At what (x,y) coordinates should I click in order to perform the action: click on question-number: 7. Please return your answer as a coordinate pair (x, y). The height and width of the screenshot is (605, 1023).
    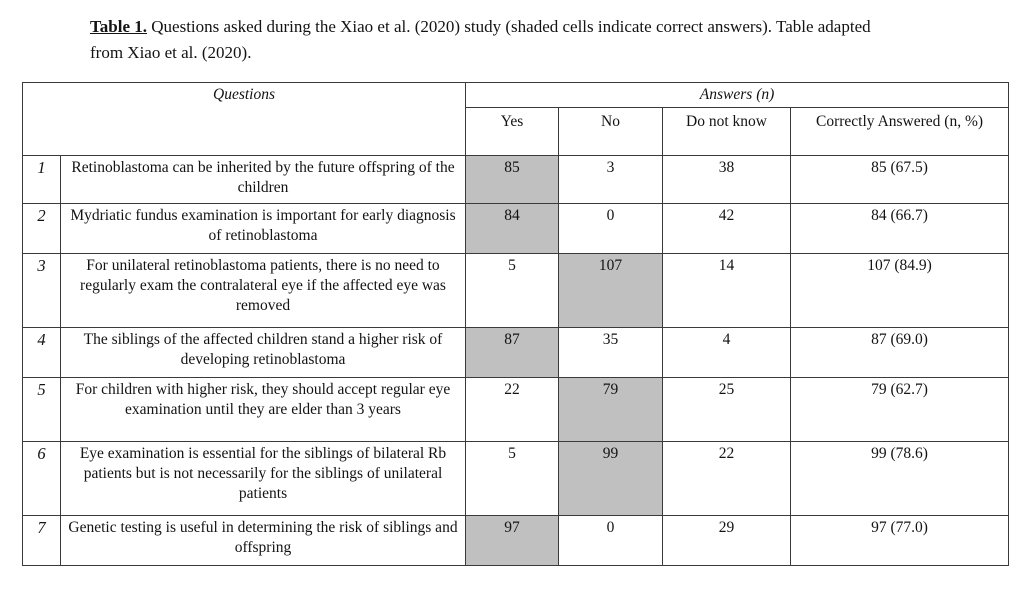
    Looking at the image, I should click on (41, 540).